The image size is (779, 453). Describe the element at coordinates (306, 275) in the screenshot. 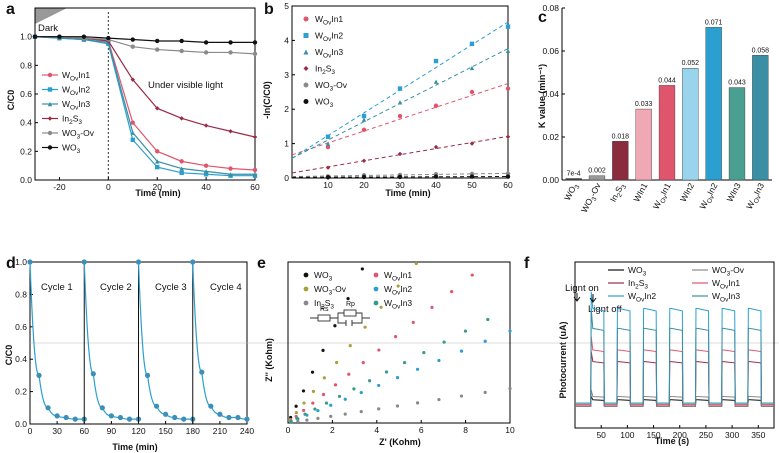

I see `e-legend-marker` at that location.